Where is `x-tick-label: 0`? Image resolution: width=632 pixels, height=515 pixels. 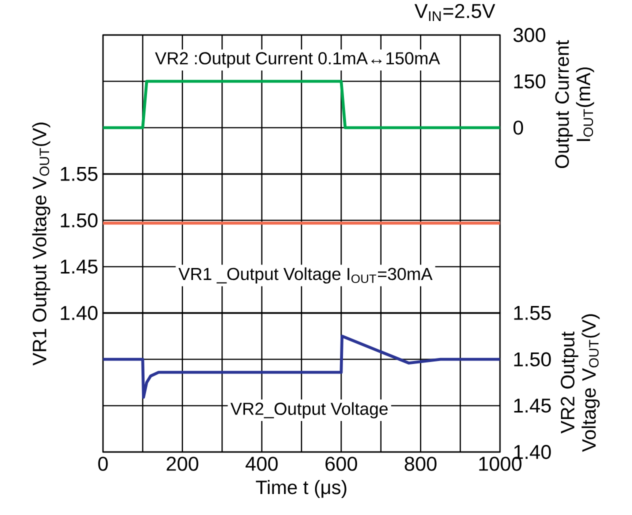 x-tick-label: 0 is located at coordinates (103, 463).